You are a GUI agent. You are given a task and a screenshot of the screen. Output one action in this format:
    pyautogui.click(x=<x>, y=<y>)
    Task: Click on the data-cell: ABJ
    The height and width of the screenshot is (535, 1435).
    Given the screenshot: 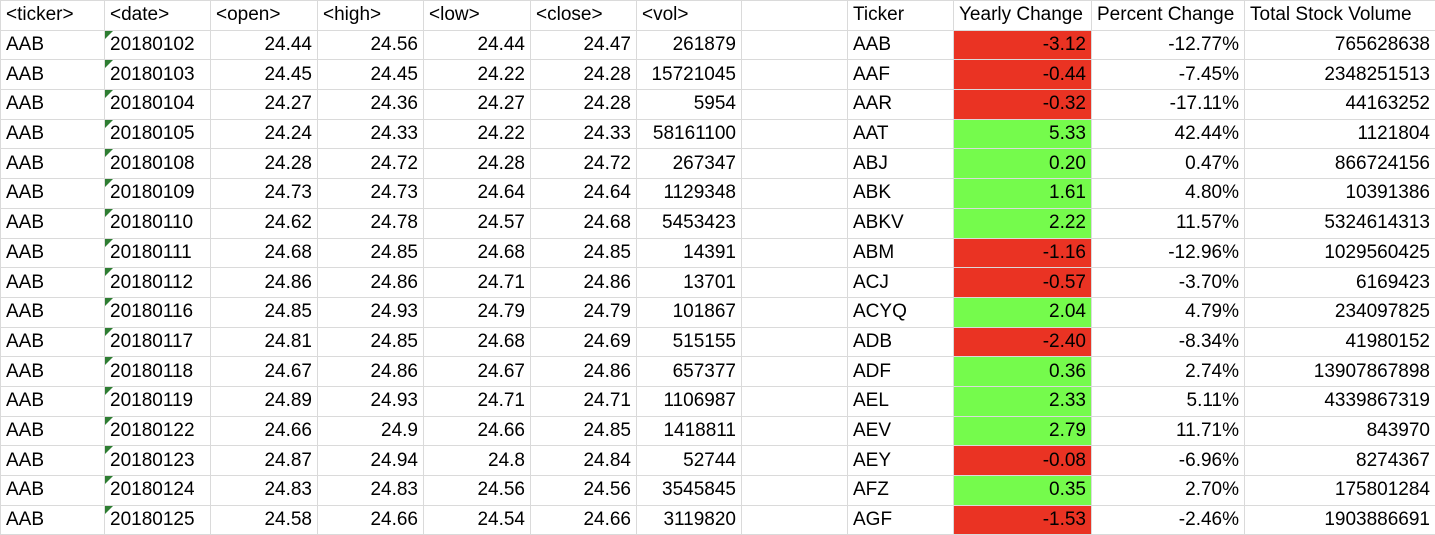 What is the action you would take?
    pyautogui.click(x=900, y=164)
    